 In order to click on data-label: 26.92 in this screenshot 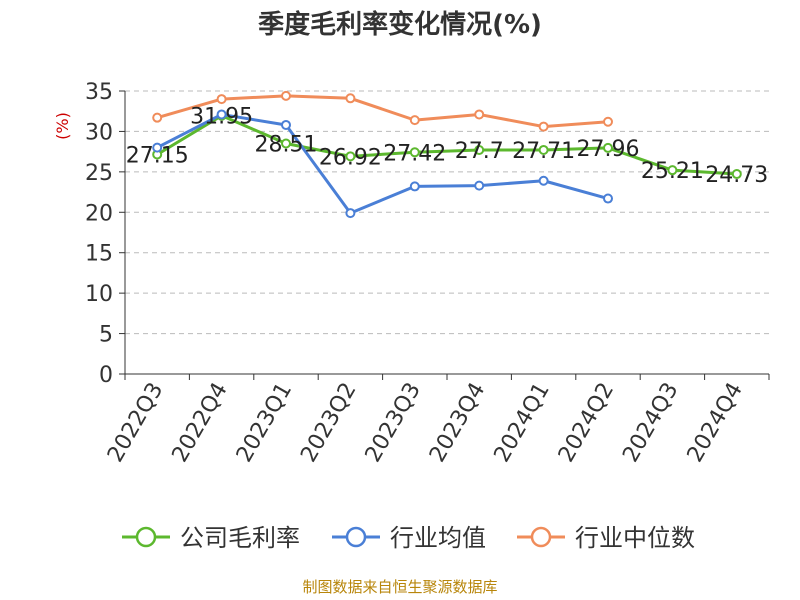, I will do `click(350, 157)`.